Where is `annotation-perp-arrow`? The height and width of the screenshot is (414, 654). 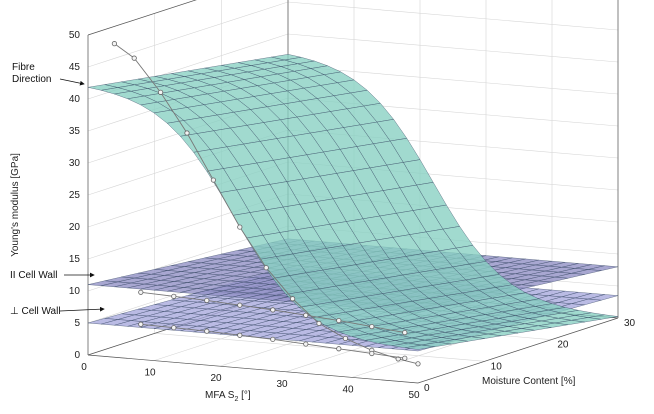 annotation-perp-arrow is located at coordinates (82, 309).